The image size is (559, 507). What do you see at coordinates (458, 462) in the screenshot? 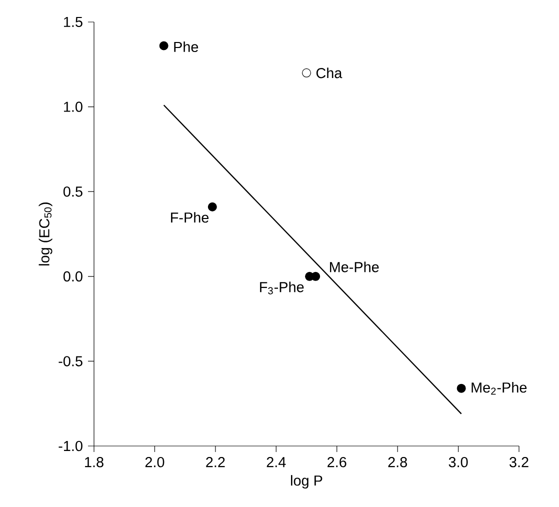
I see `x-tick-label: 3.0` at bounding box center [458, 462].